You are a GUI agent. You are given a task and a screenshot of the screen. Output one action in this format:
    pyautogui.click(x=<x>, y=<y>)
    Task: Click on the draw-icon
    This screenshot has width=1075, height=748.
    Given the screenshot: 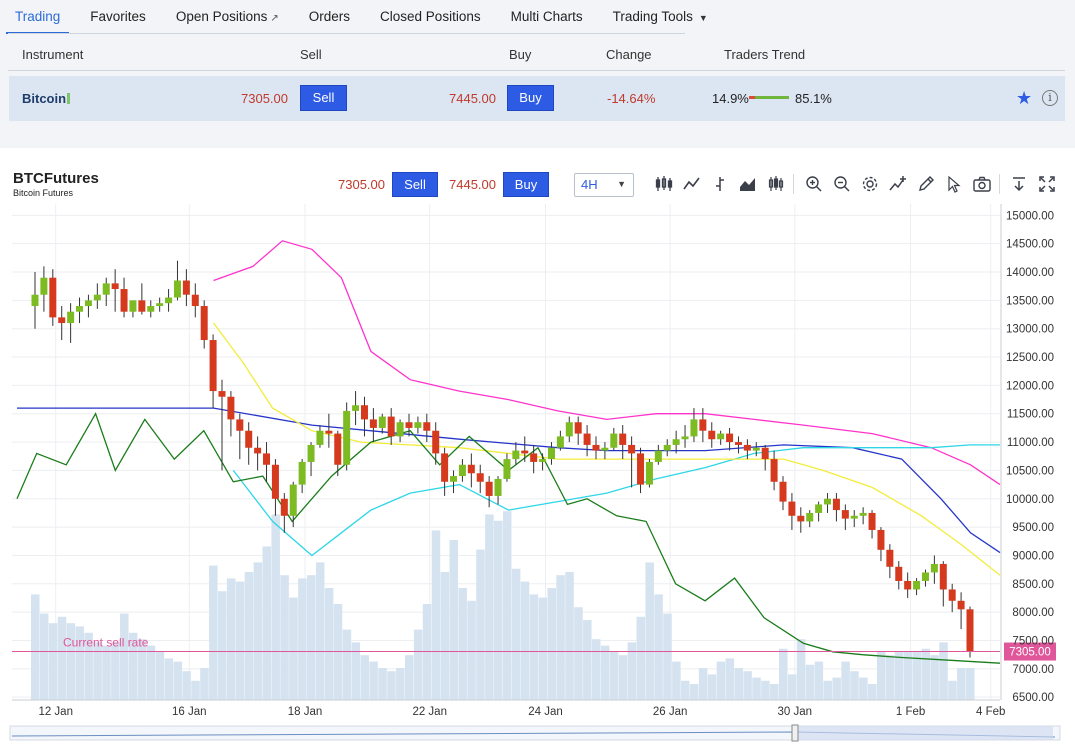 What is the action you would take?
    pyautogui.click(x=926, y=184)
    